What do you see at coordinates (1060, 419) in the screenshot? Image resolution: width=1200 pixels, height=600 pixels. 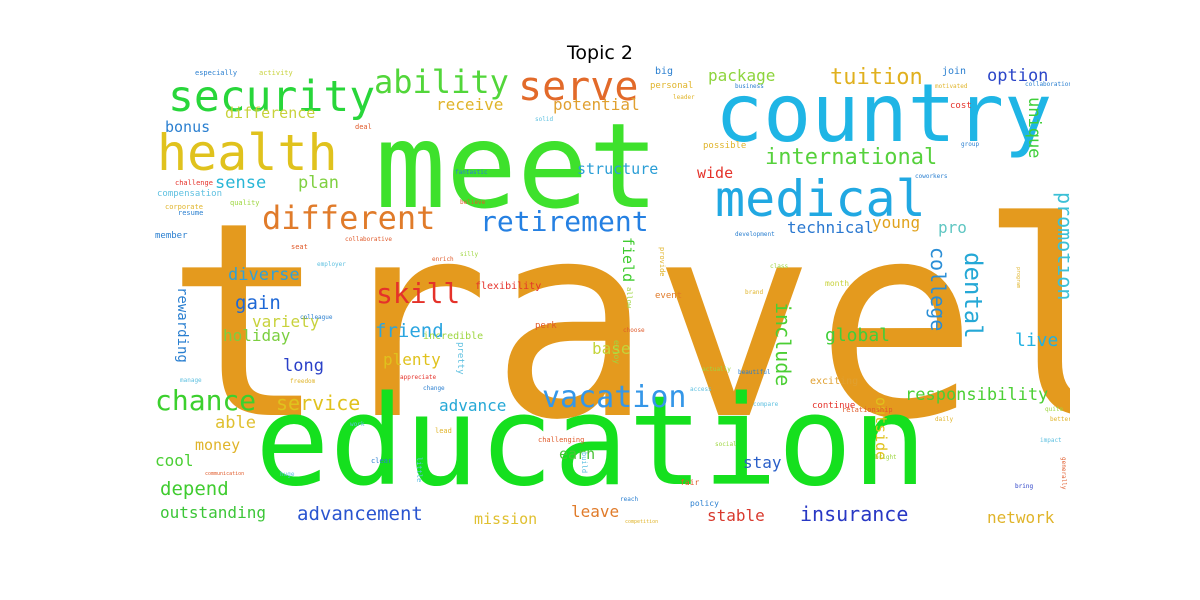 I see `word-better: better` at bounding box center [1060, 419].